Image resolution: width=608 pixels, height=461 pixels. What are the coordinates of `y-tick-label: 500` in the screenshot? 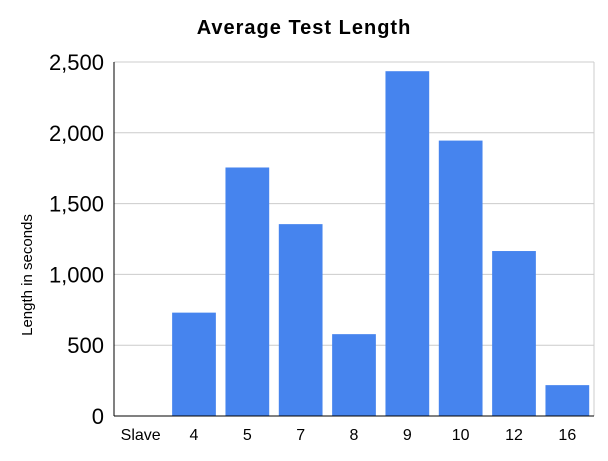 It's located at (85, 345).